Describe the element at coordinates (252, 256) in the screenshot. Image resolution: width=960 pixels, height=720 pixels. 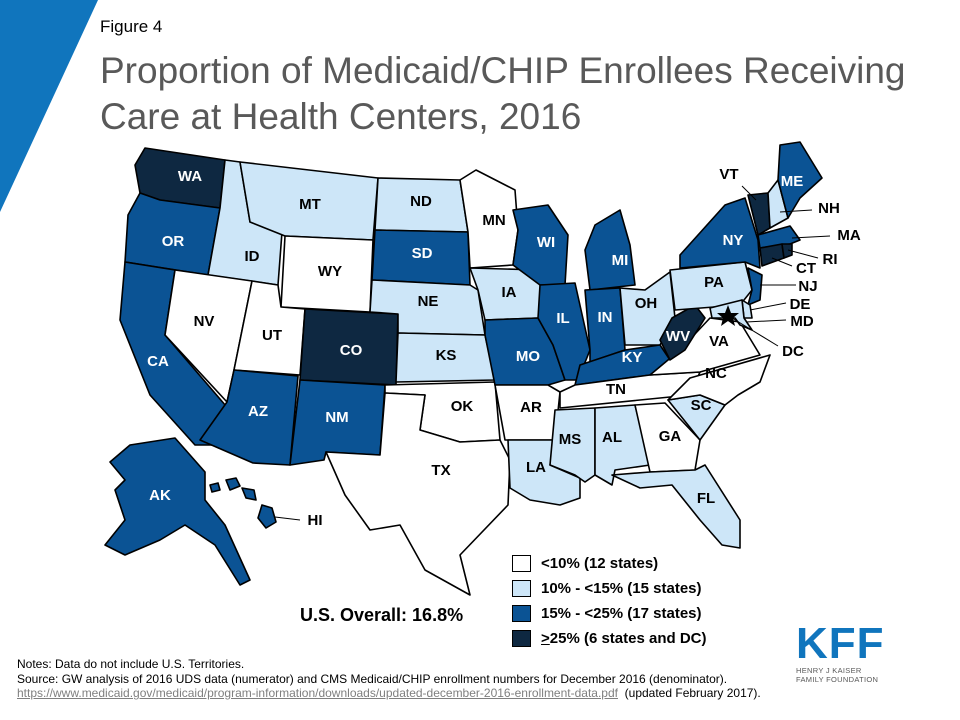
I see `state-label-ID: ID` at that location.